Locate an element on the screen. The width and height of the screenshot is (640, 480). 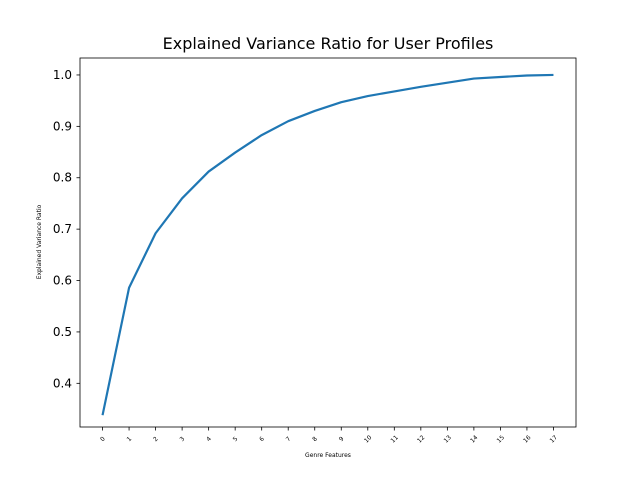
x-tick-label: 1 is located at coordinates (130, 439).